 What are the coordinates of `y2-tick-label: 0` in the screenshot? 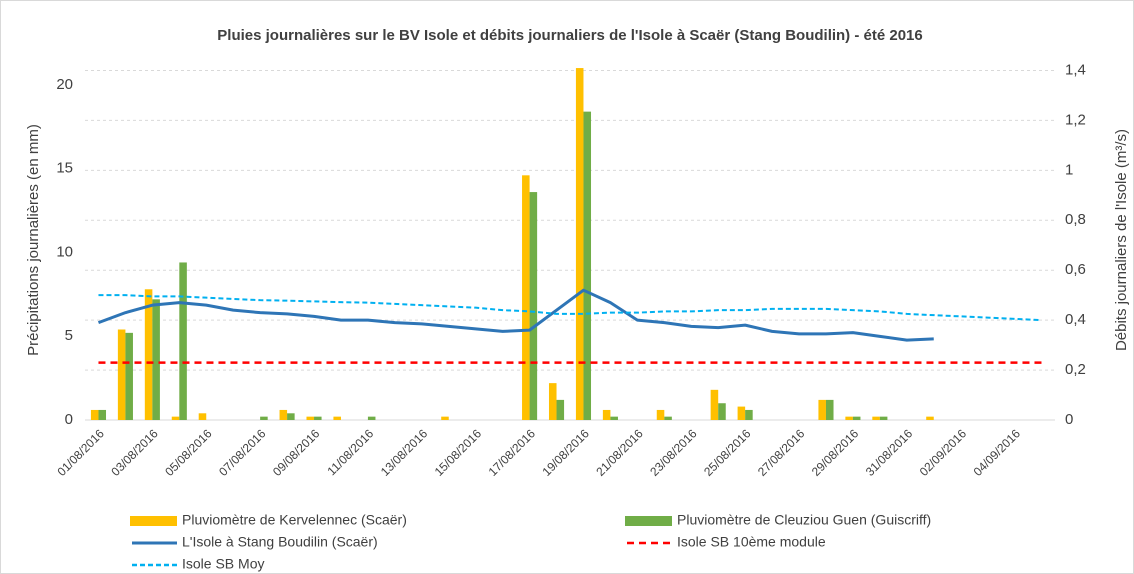 It's located at (1069, 419).